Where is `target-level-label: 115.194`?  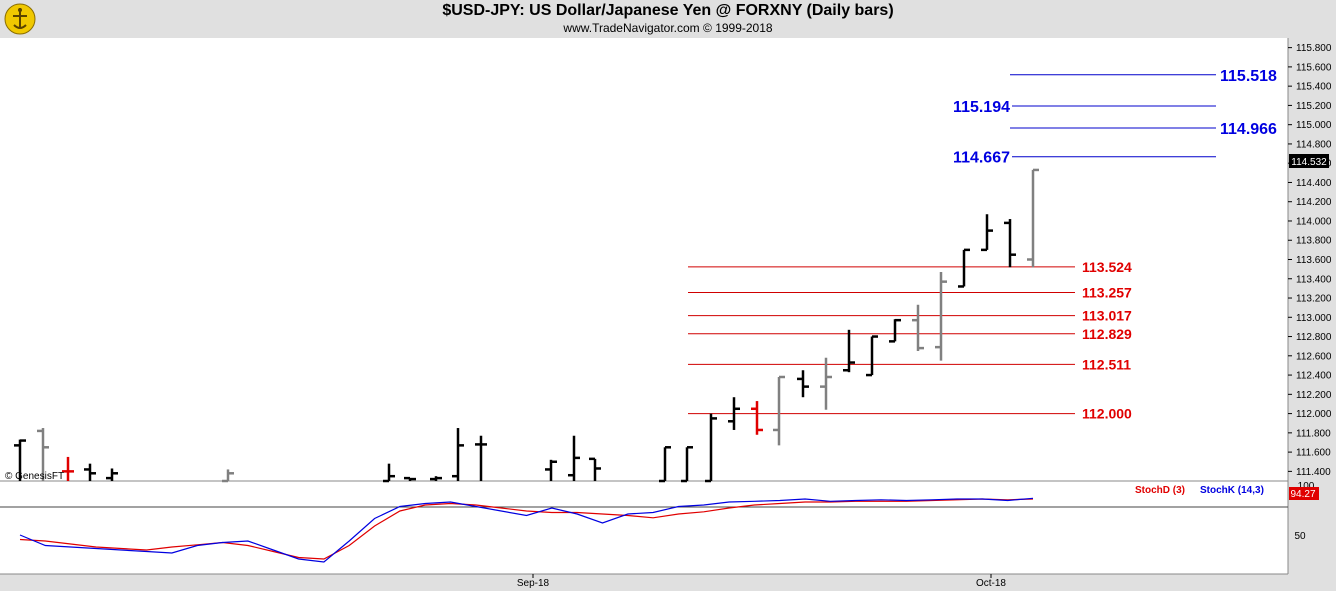 target-level-label: 115.194 is located at coordinates (981, 107).